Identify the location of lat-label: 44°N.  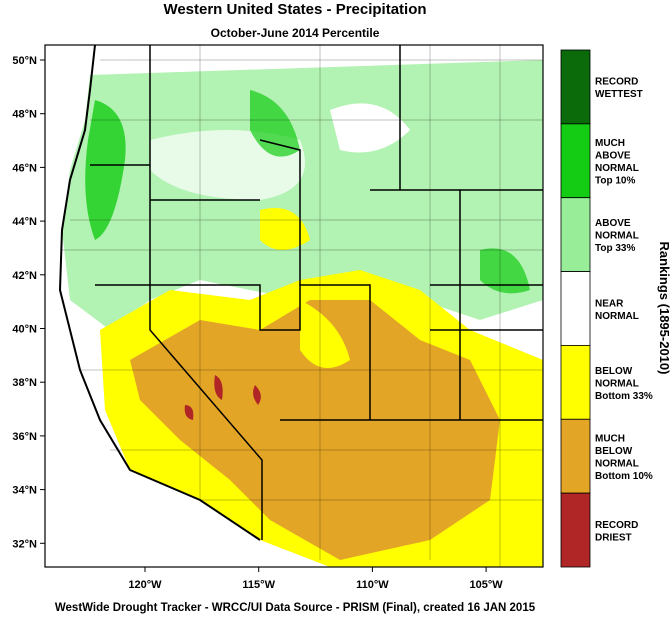
(24, 222).